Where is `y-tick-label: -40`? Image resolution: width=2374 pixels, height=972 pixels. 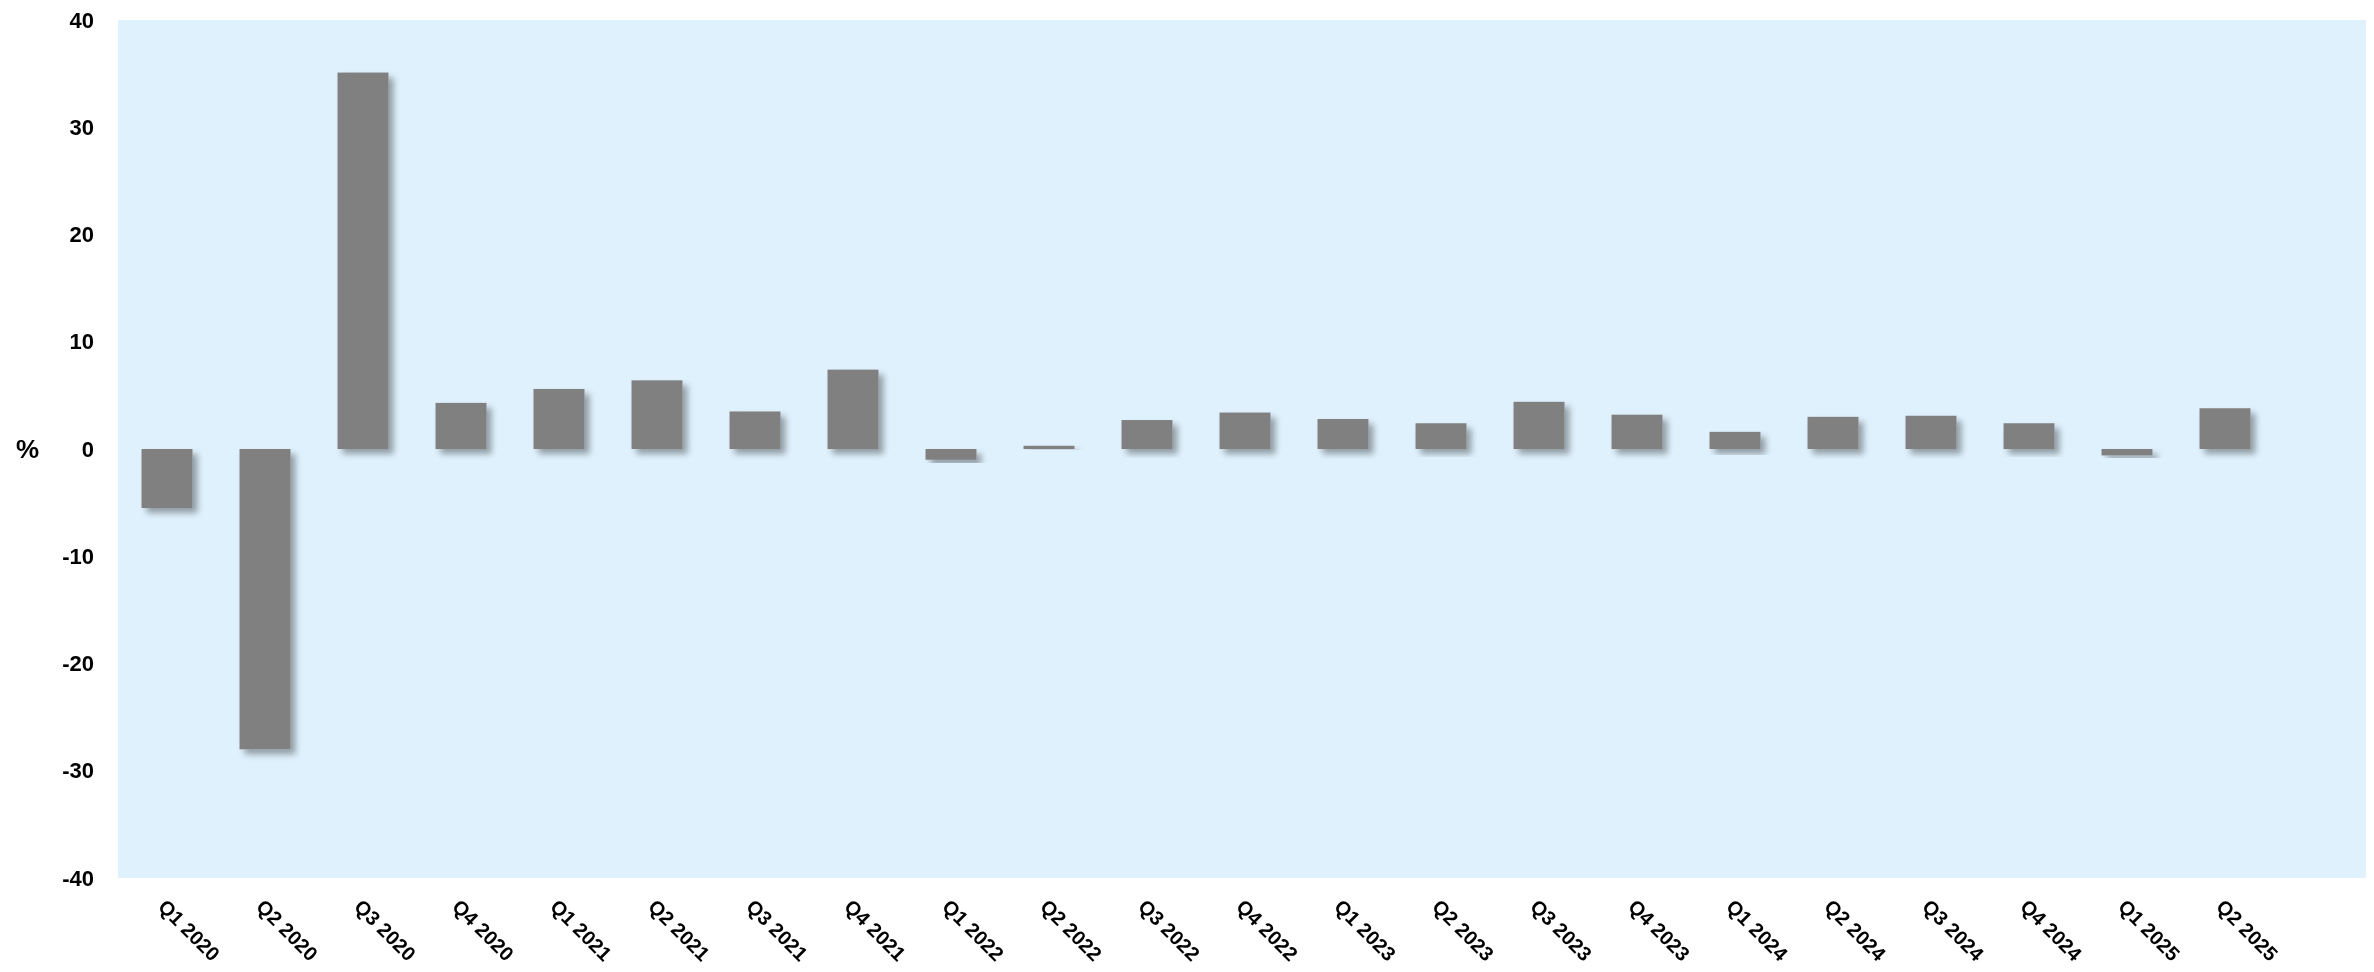
y-tick-label: -40 is located at coordinates (78, 878).